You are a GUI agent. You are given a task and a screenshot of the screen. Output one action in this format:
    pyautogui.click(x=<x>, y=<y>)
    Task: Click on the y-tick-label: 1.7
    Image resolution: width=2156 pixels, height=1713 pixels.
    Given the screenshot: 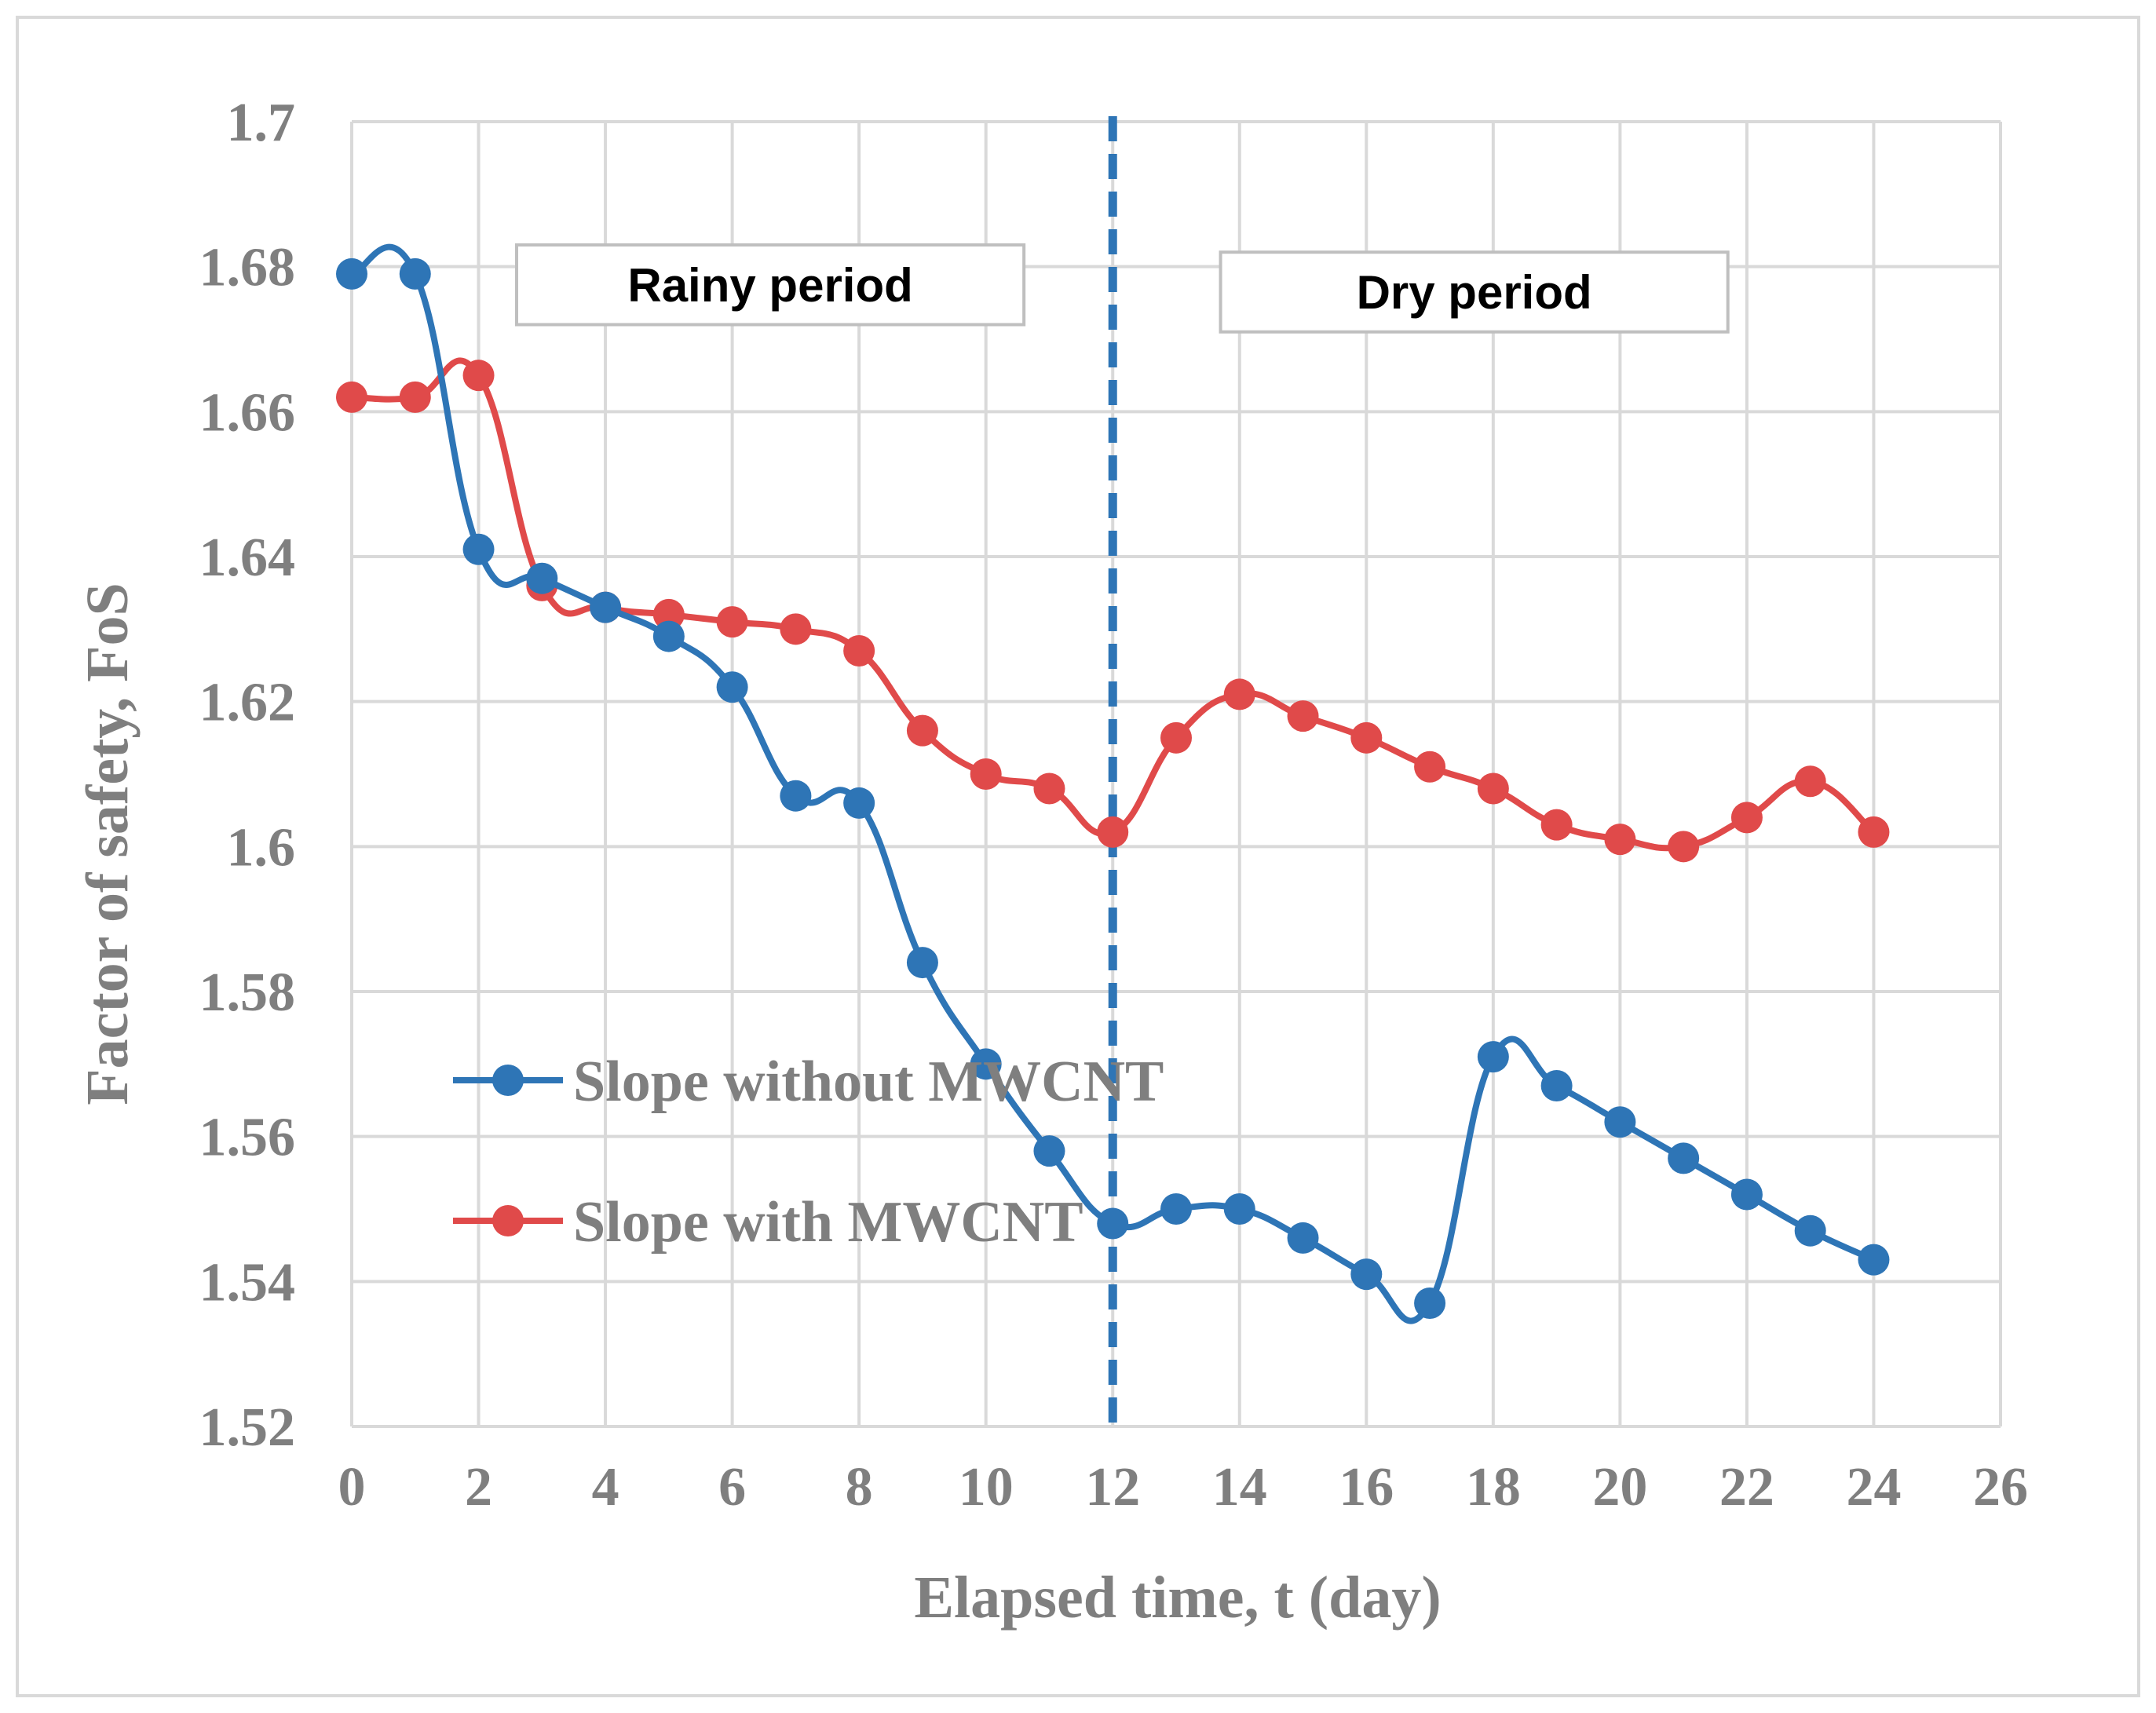 What is the action you would take?
    pyautogui.click(x=261, y=123)
    